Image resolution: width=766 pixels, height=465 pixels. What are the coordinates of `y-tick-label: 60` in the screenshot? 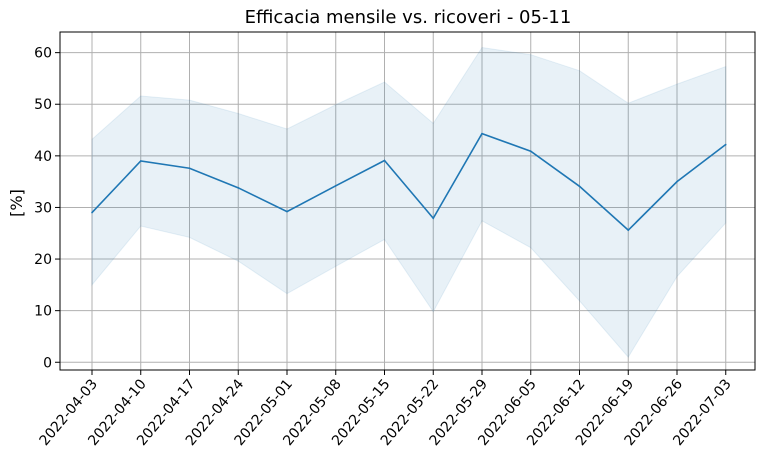 It's located at (43, 54).